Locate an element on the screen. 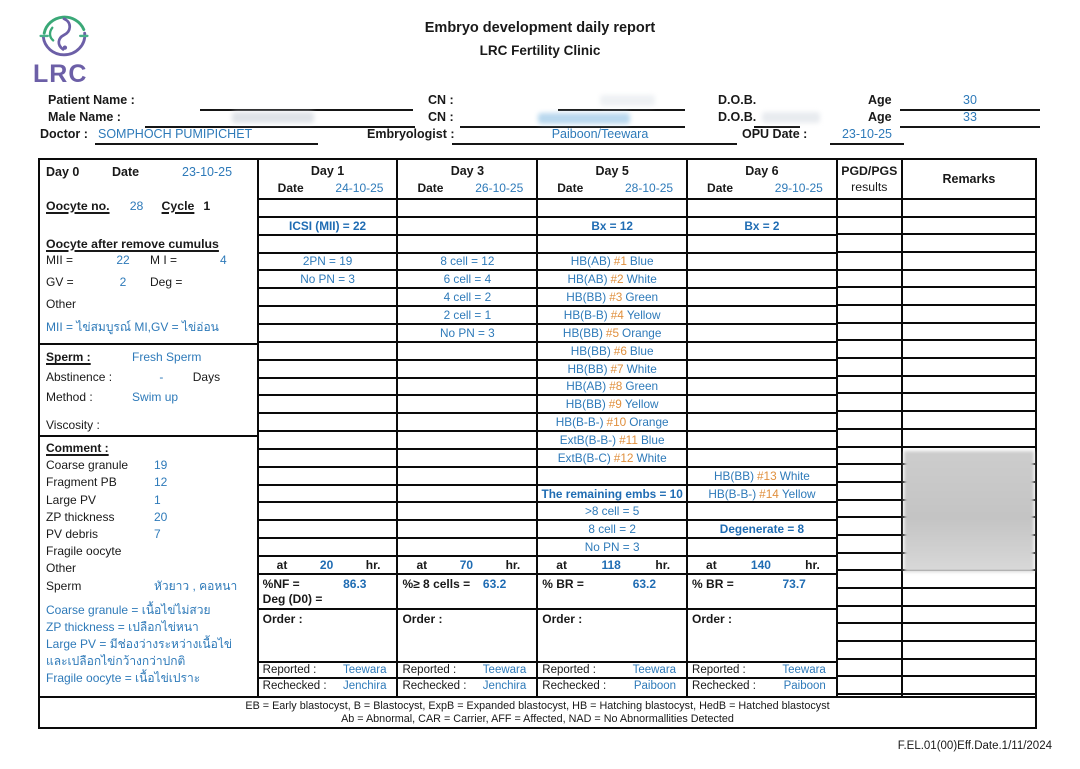 This screenshot has height=769, width=1080. grid-row-cell: Bx = 2 is located at coordinates (762, 227).